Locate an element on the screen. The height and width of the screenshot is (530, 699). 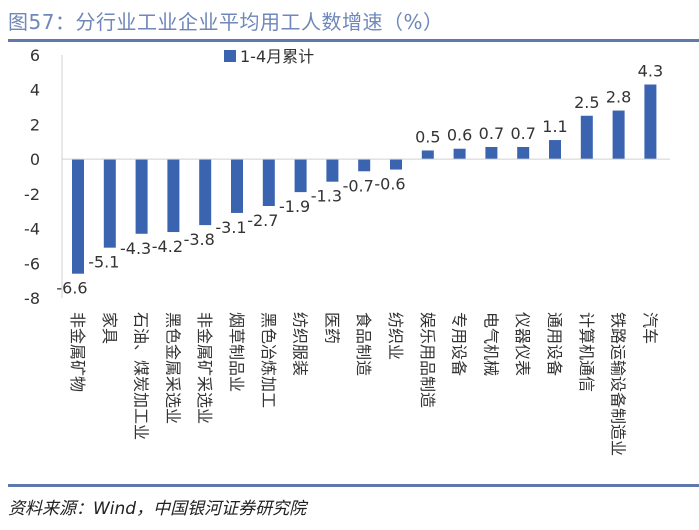
x-tick-label: 黑色冶炼加工 is located at coordinates (268, 360).